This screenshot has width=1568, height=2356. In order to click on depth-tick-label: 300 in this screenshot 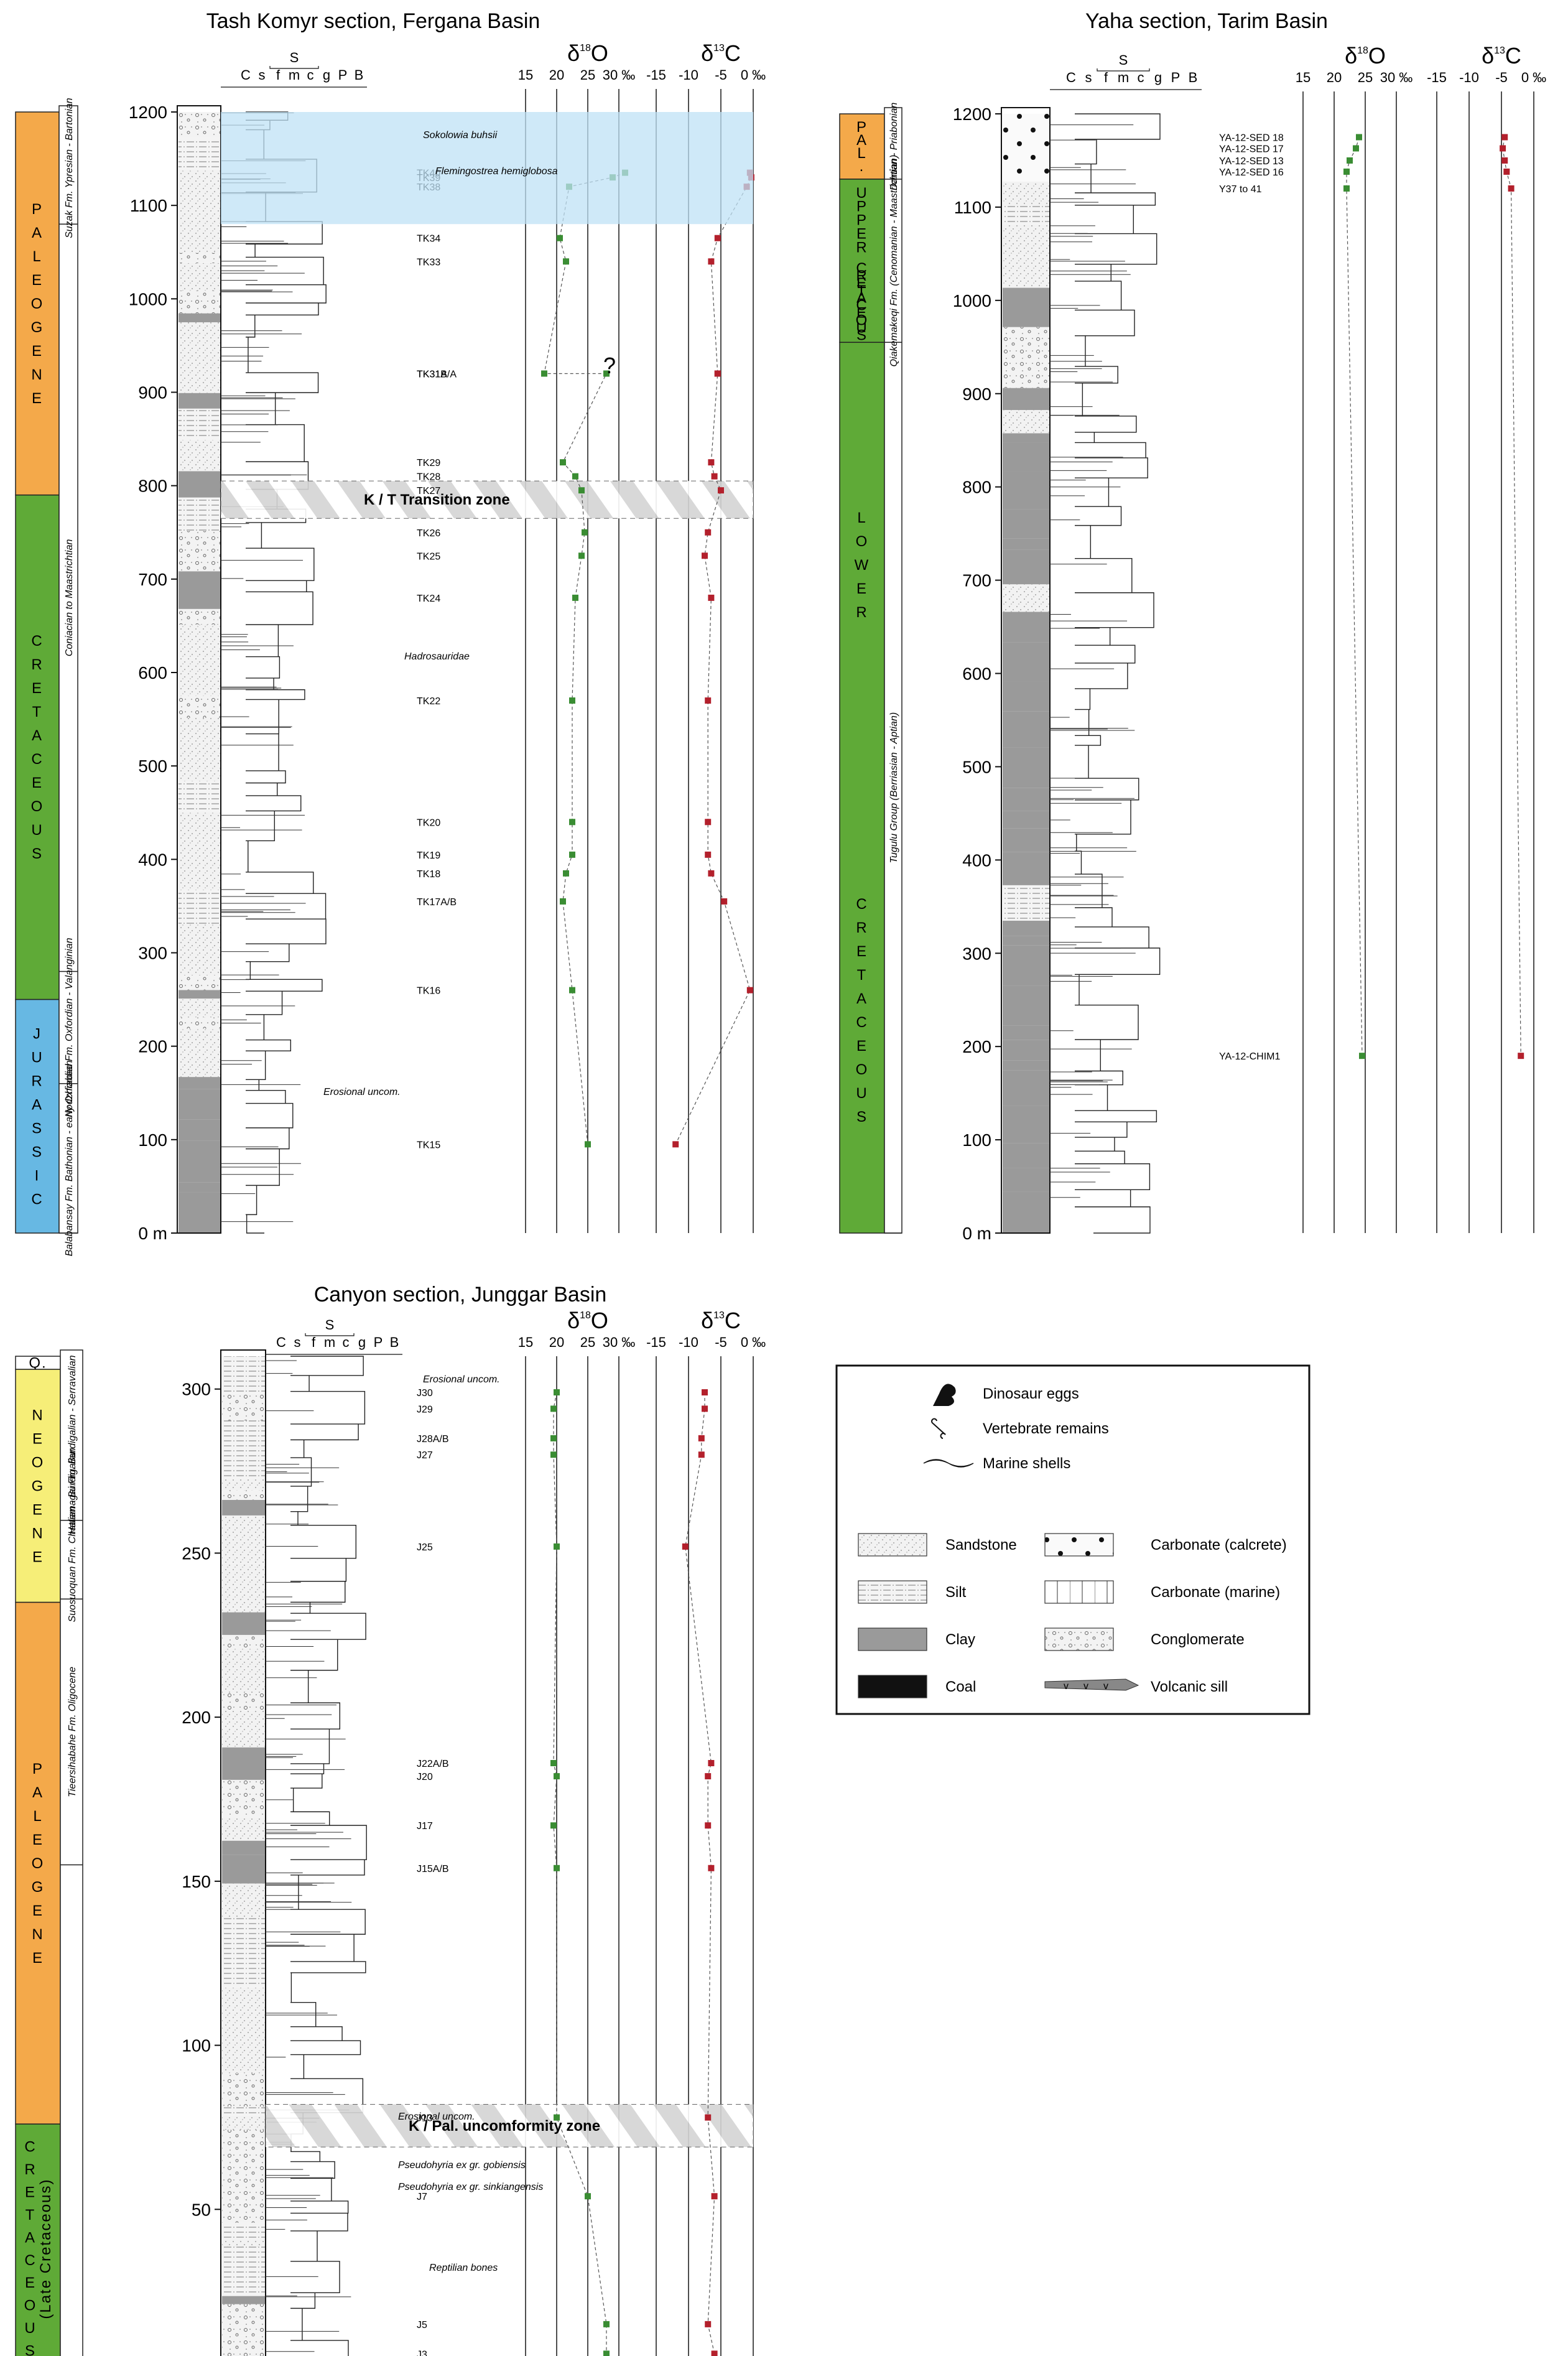, I will do `click(196, 1389)`.